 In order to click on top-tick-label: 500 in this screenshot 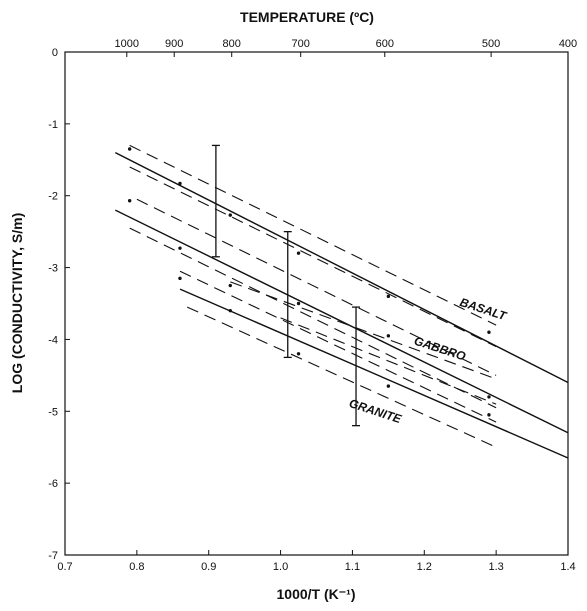, I will do `click(491, 44)`.